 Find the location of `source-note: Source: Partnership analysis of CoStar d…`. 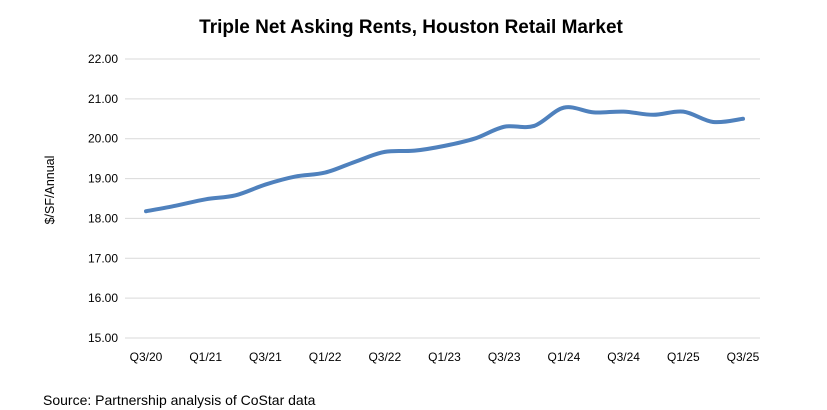

source-note: Source: Partnership analysis of CoStar d… is located at coordinates (179, 400).